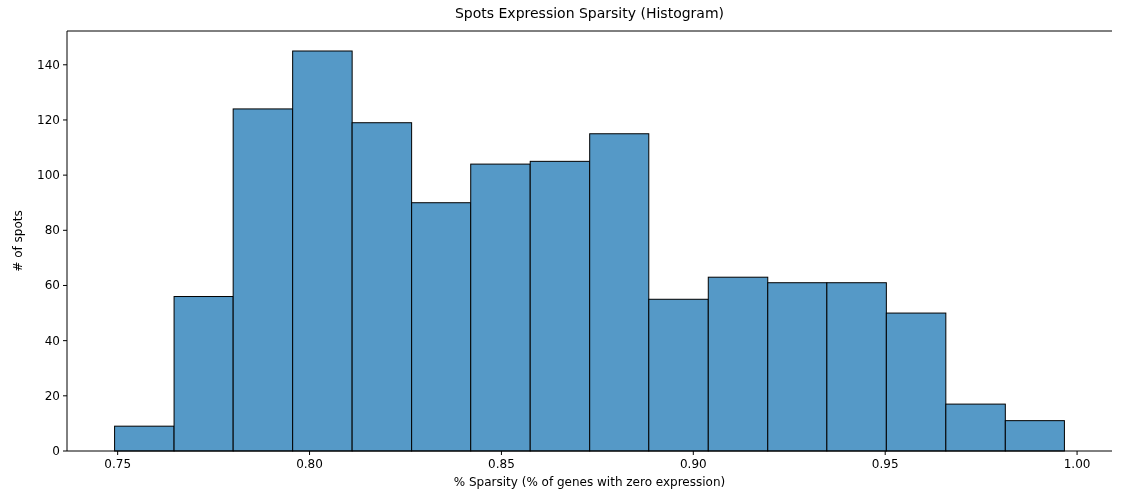 This screenshot has width=1140, height=492. Describe the element at coordinates (56, 451) in the screenshot. I see `y-tick-label: 0` at that location.